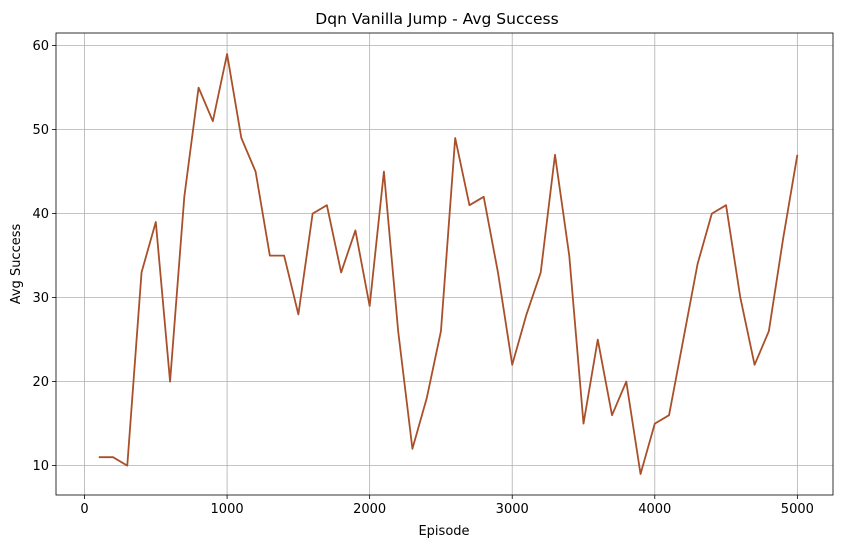 This screenshot has width=841, height=547. What do you see at coordinates (40, 130) in the screenshot?
I see `y-tick-label: 50` at bounding box center [40, 130].